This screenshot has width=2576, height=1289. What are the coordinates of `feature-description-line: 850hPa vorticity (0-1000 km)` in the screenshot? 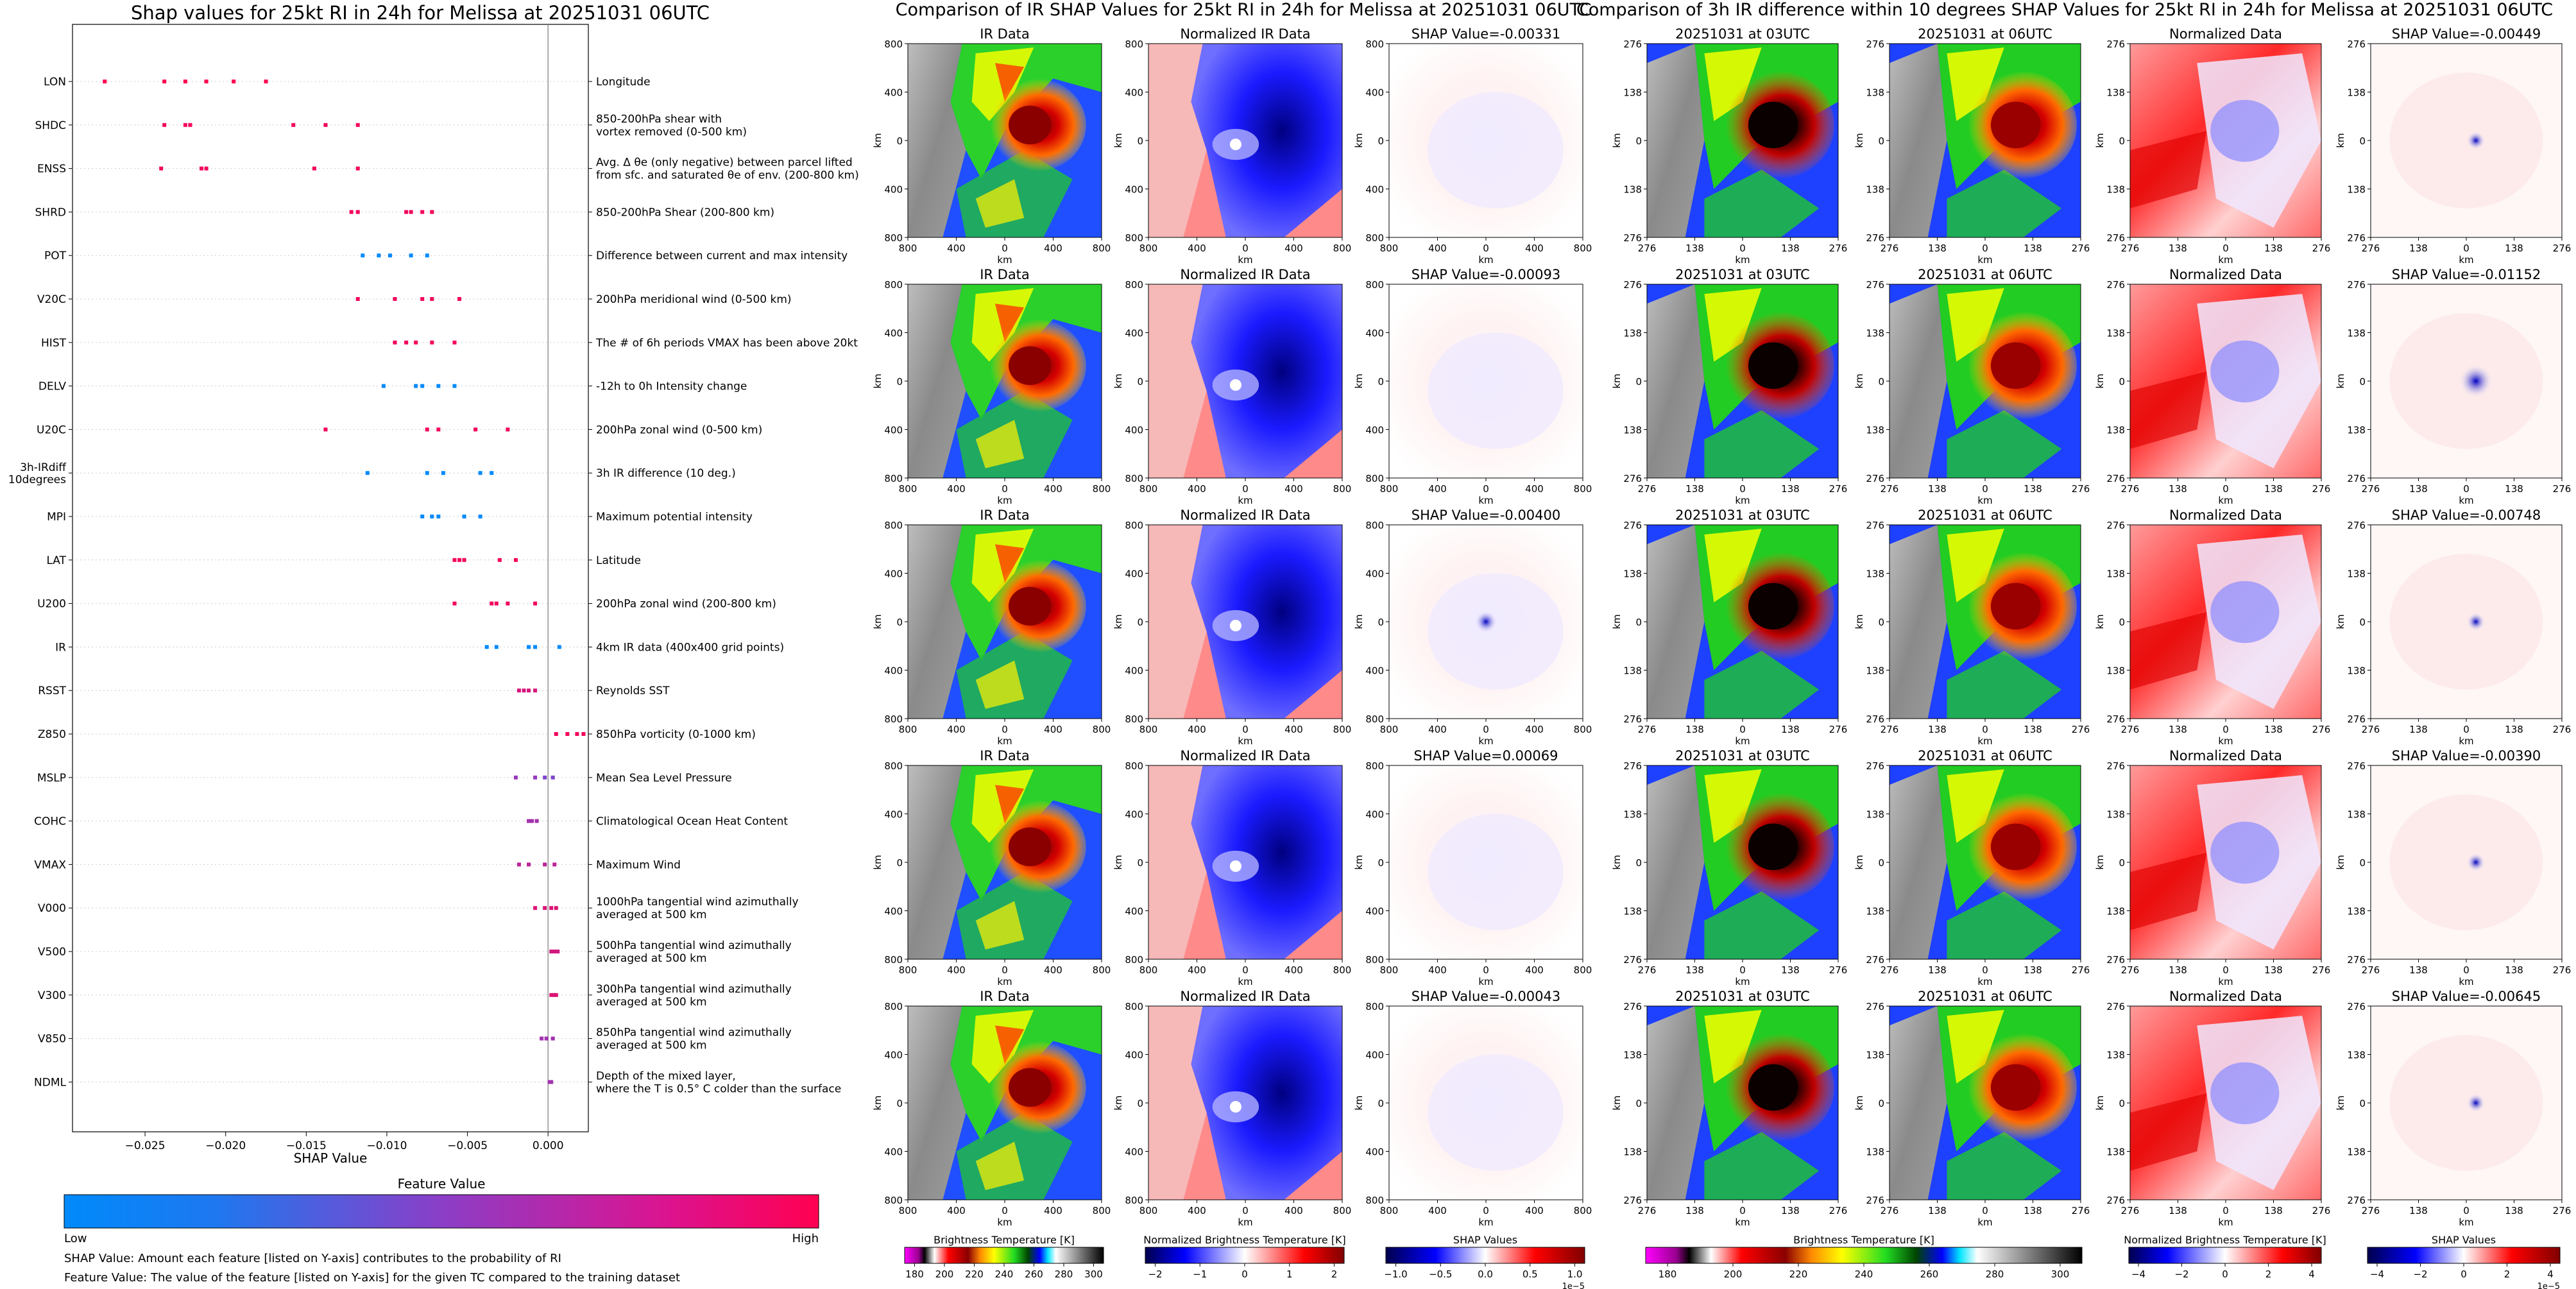 It's located at (676, 735).